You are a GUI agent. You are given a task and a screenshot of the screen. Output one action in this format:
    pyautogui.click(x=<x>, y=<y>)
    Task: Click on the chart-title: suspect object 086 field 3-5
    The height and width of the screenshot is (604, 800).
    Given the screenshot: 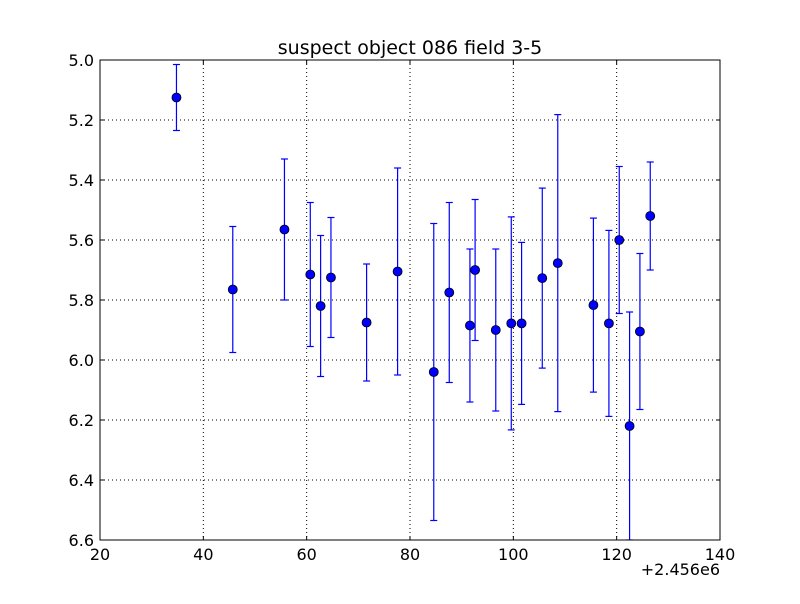 What is the action you would take?
    pyautogui.click(x=410, y=48)
    